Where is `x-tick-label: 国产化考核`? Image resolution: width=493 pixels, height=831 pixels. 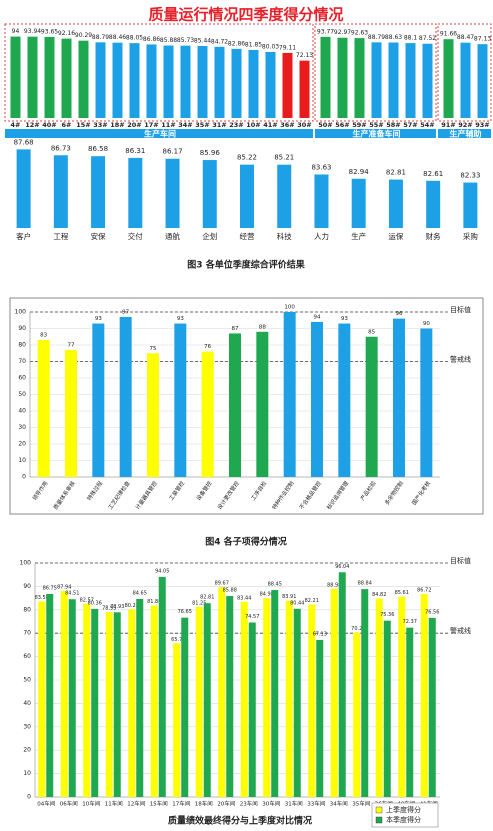
x-tick-label: 国产化考核 is located at coordinates (421, 493).